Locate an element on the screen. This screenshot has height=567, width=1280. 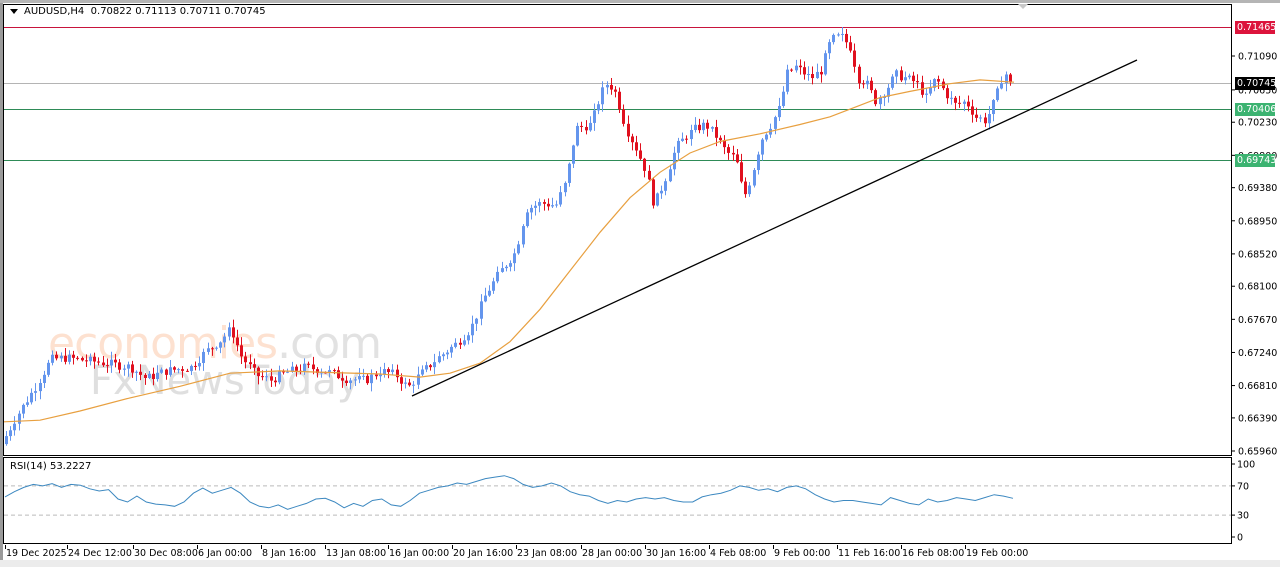
window-top-border is located at coordinates (640, 1).